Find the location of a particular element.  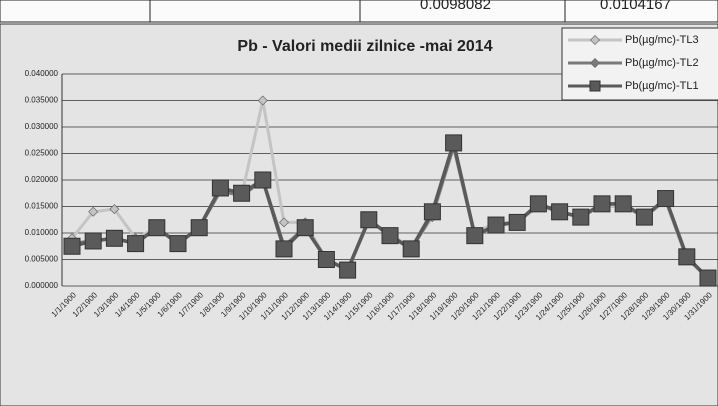

header-strip is located at coordinates (359, 11).